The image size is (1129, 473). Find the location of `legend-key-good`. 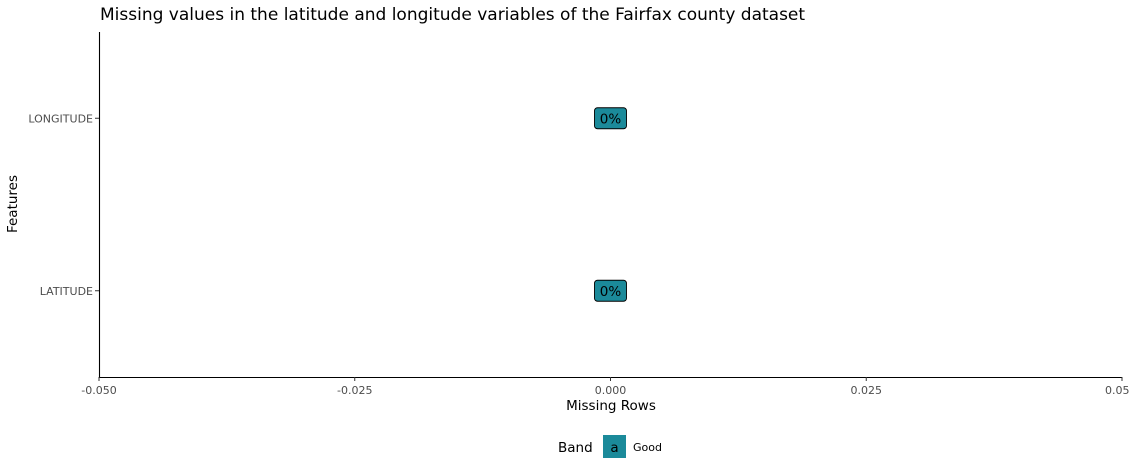

legend-key-good is located at coordinates (614, 446).